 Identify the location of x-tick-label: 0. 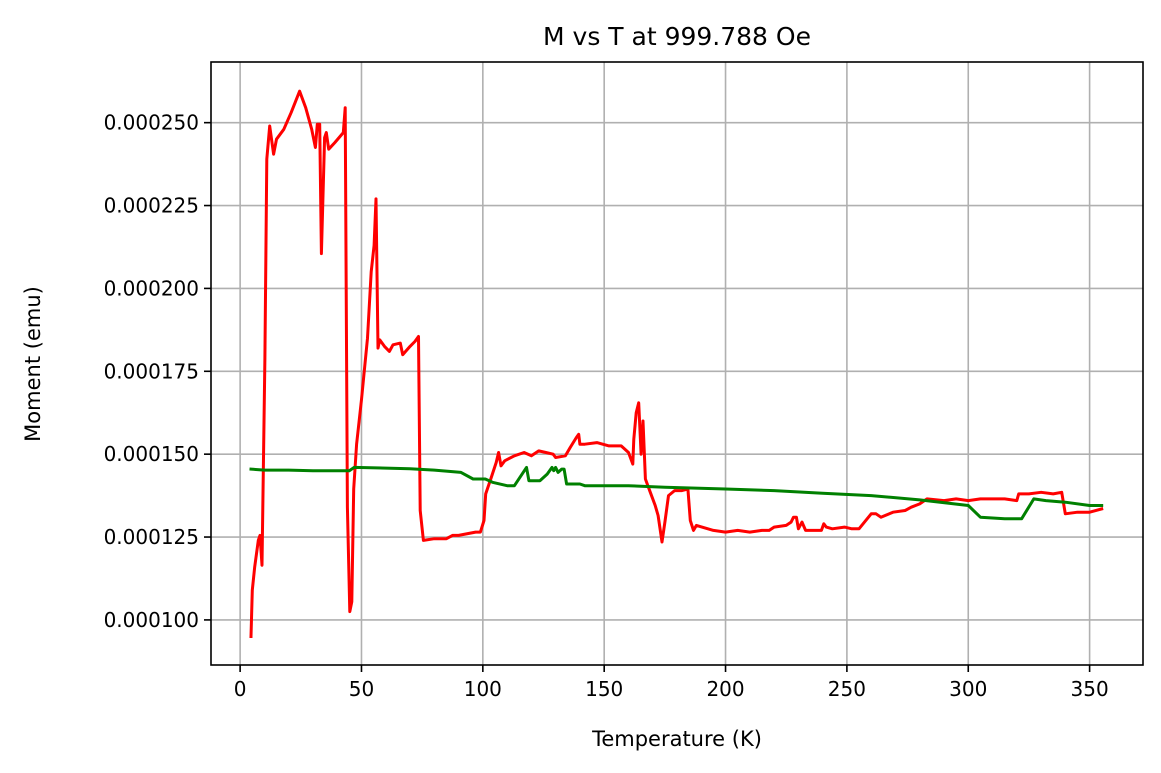
(240, 689).